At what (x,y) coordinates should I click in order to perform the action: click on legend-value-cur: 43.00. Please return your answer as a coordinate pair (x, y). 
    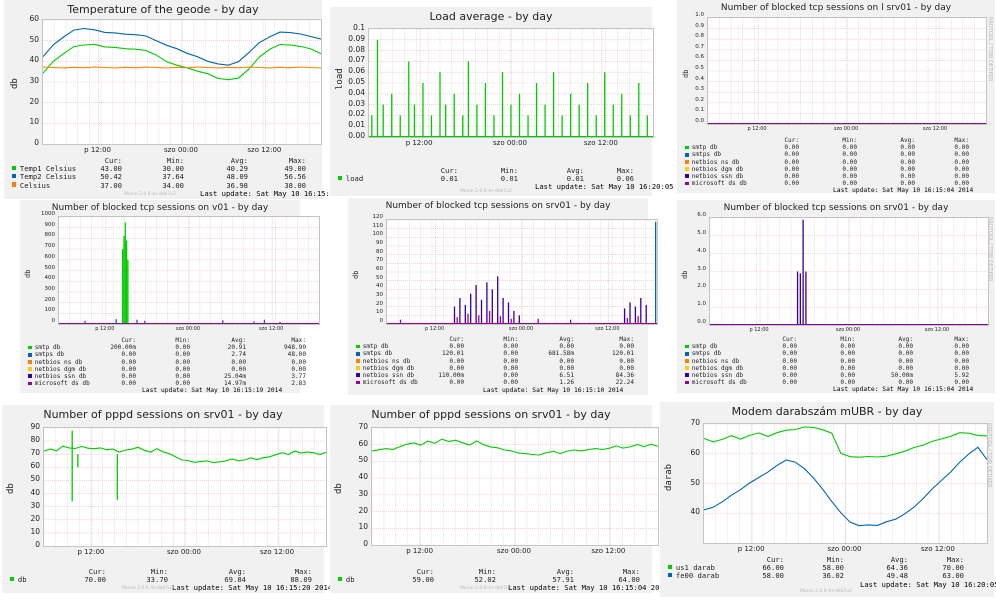
    Looking at the image, I should click on (111, 169).